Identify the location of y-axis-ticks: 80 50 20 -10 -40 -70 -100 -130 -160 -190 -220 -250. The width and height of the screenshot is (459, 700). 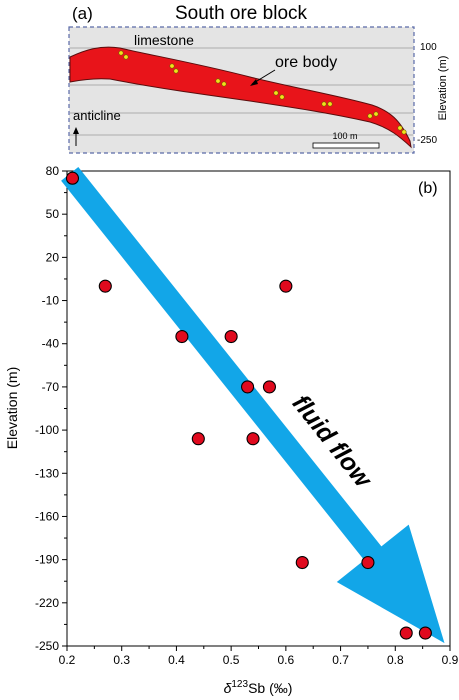
(51, 408).